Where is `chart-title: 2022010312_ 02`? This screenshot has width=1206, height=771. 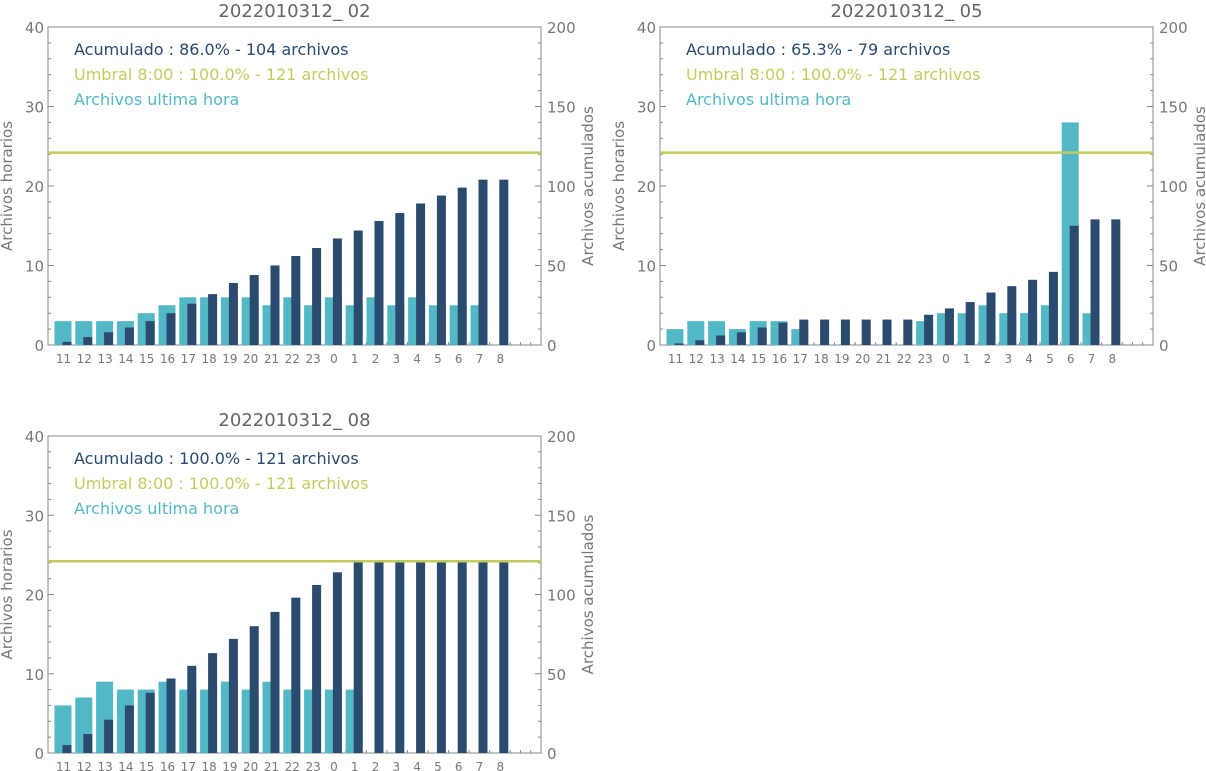
chart-title: 2022010312_ 02 is located at coordinates (294, 11).